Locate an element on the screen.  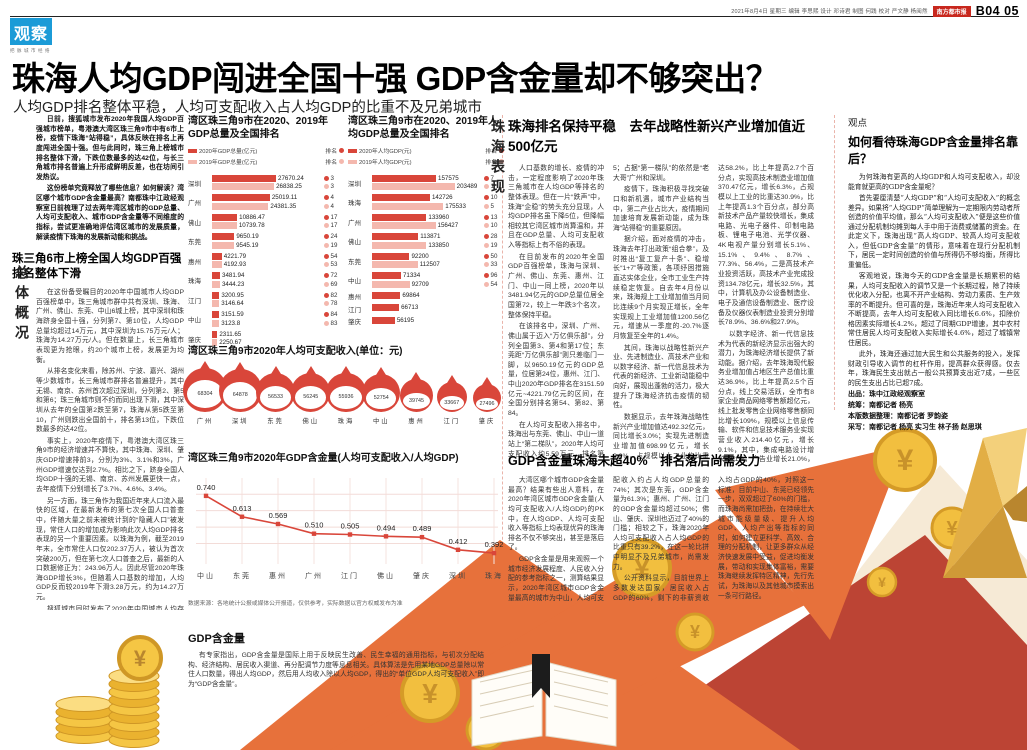
bar-row: 佛山 113871 133850 28 19 is located at coordinates (426, 241).